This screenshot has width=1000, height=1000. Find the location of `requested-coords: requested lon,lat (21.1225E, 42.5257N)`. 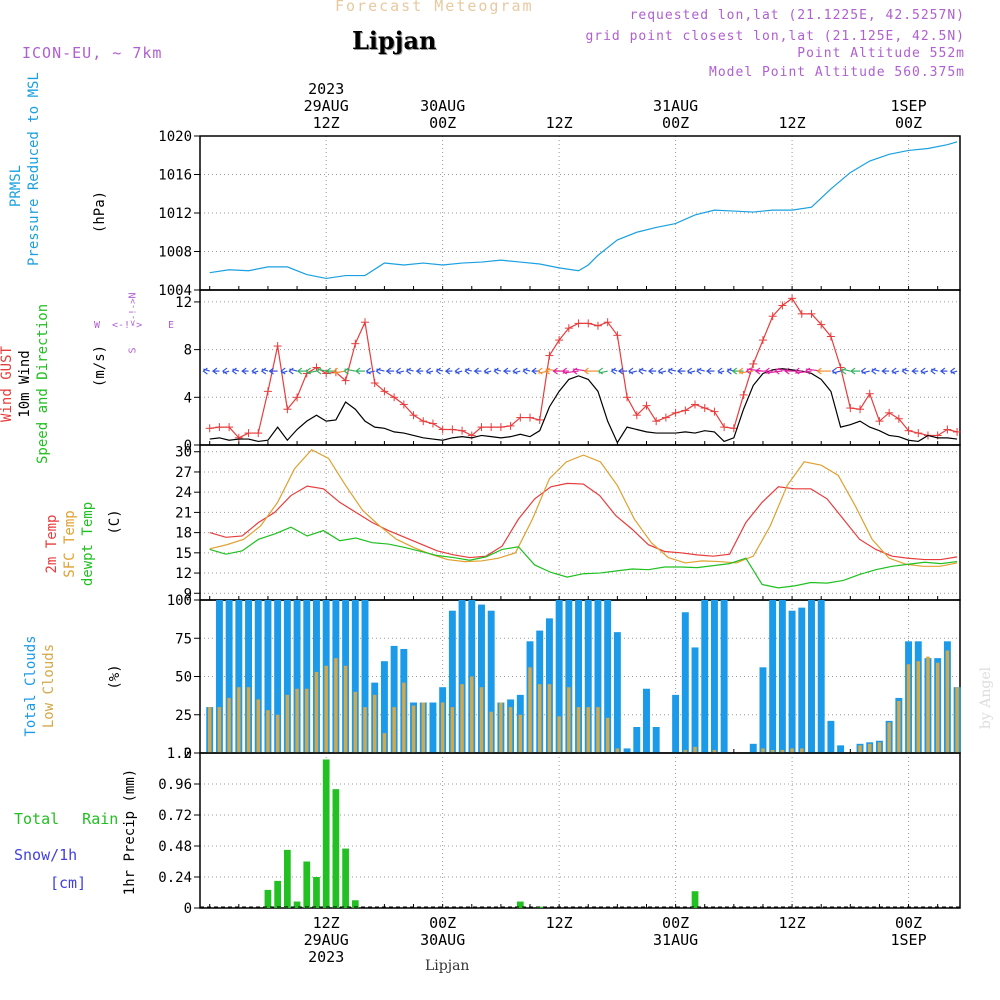

requested-coords: requested lon,lat (21.1225E, 42.5257N) is located at coordinates (797, 15).